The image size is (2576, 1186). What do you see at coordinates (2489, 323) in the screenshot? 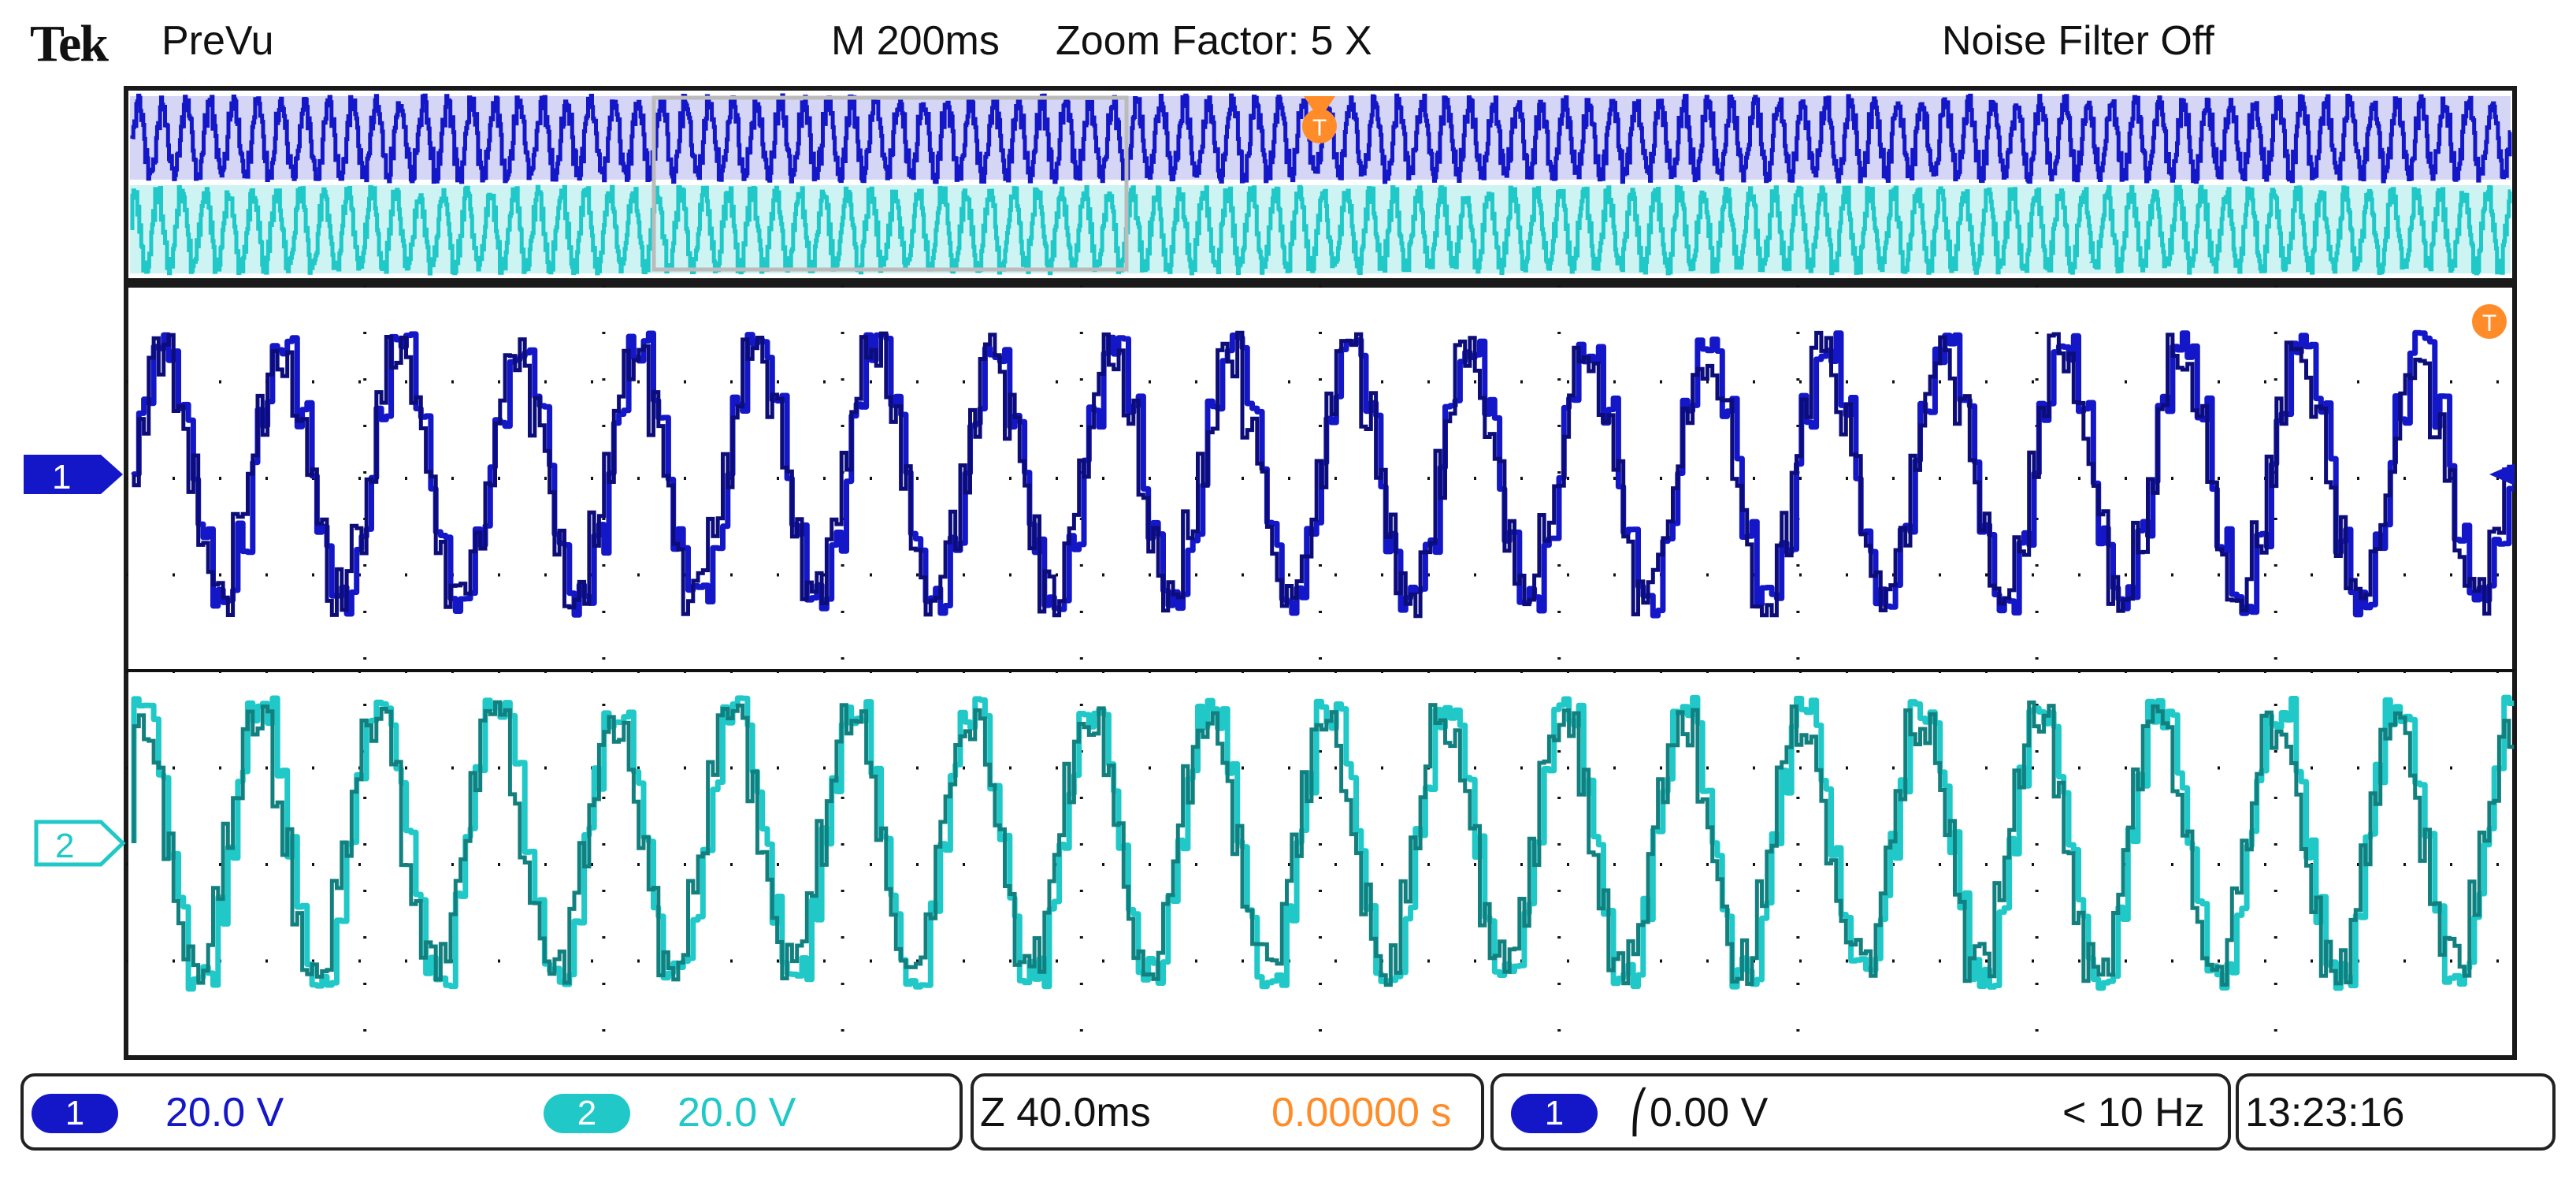
I see `trigger-marker-right-label: T` at bounding box center [2489, 323].